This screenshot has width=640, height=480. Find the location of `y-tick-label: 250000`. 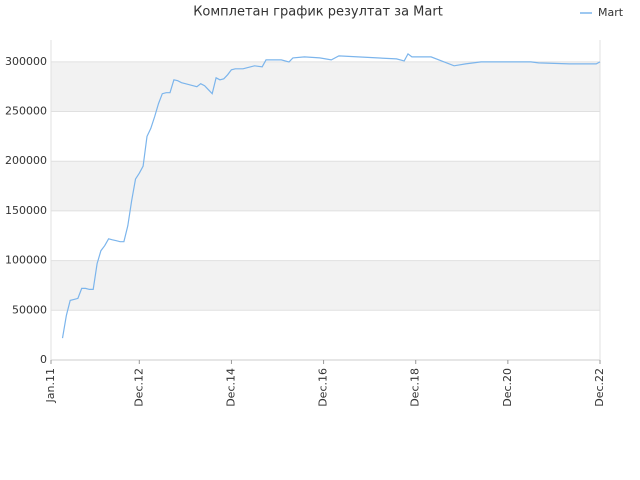

y-tick-label: 250000 is located at coordinates (26, 111).